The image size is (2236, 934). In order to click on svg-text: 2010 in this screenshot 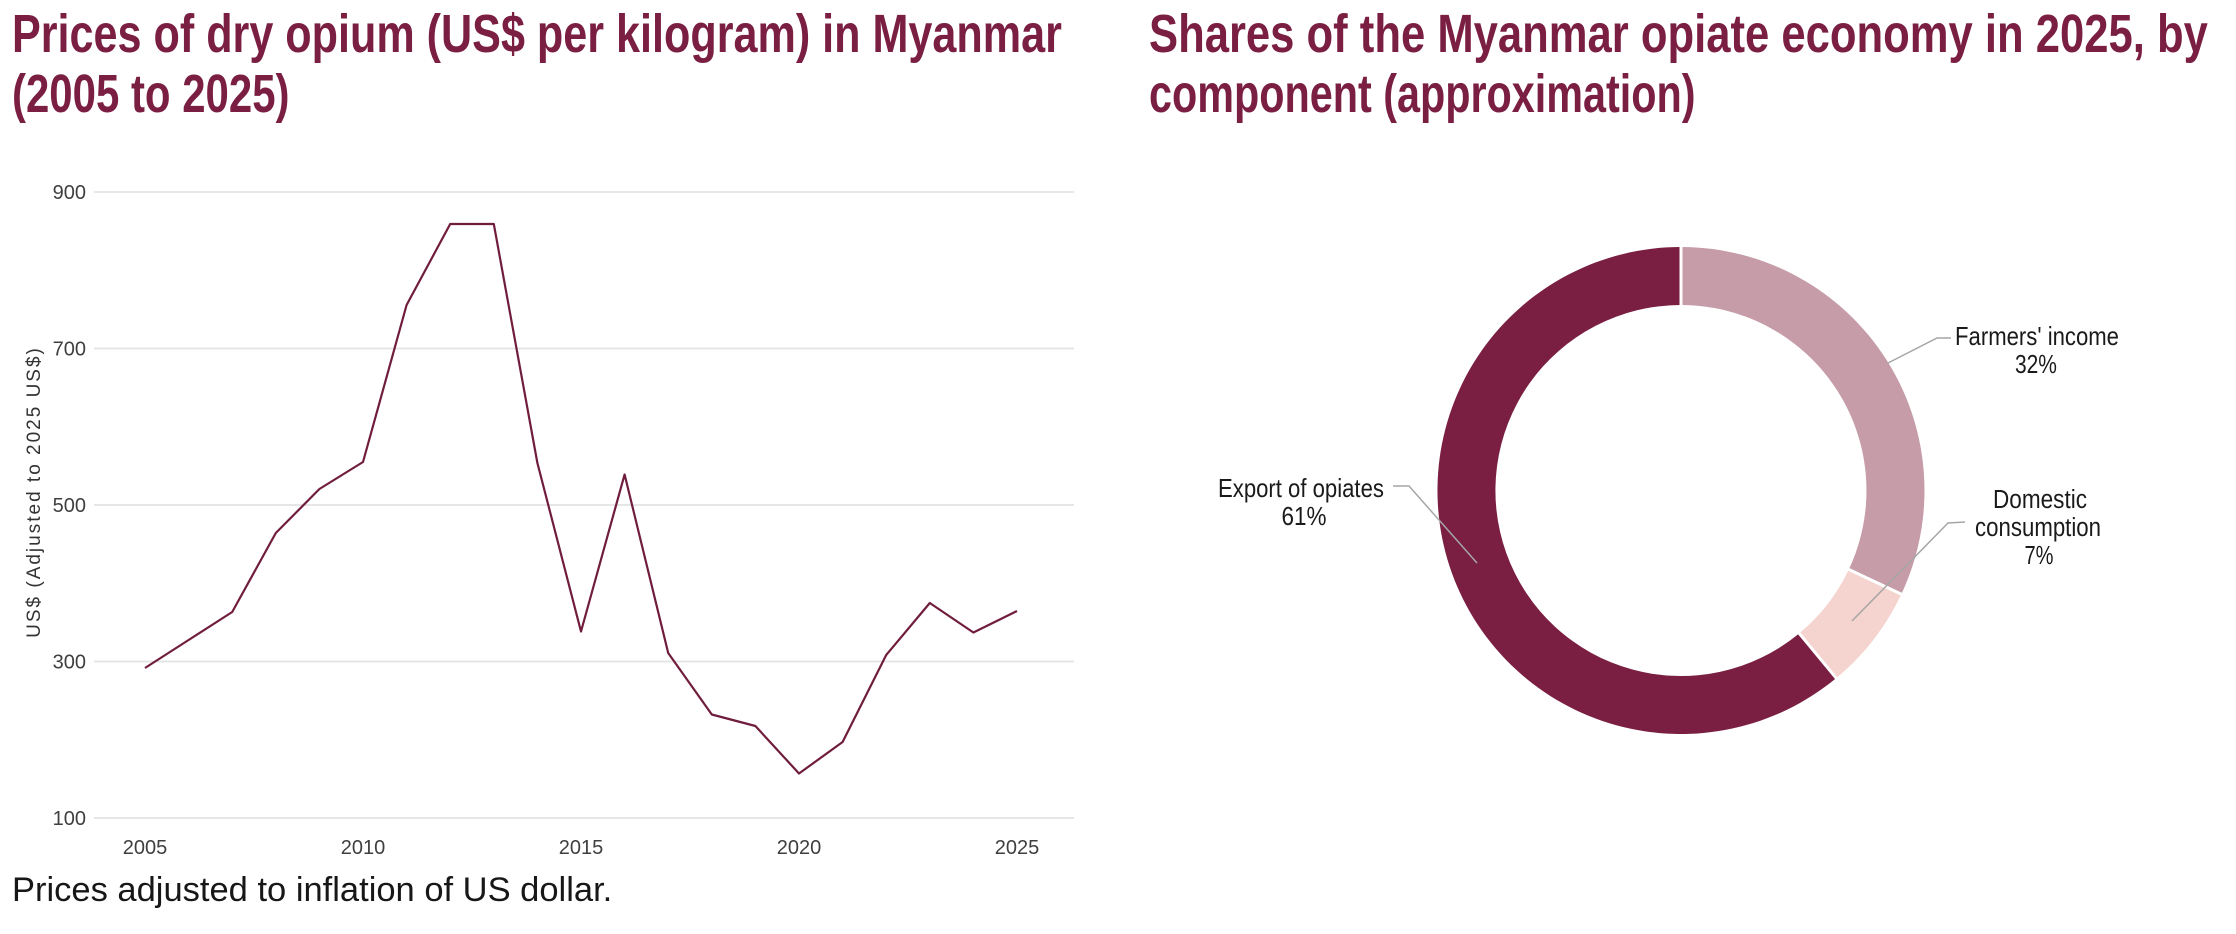, I will do `click(363, 848)`.